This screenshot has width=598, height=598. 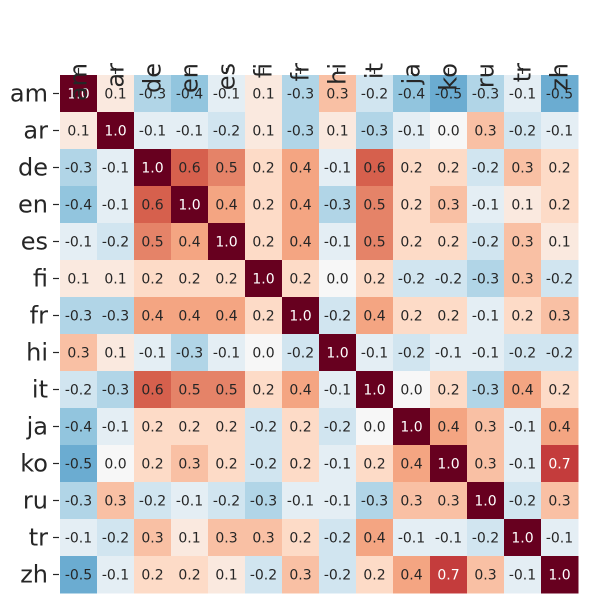 I want to click on heatmap-cell-it-hi, so click(x=338, y=390).